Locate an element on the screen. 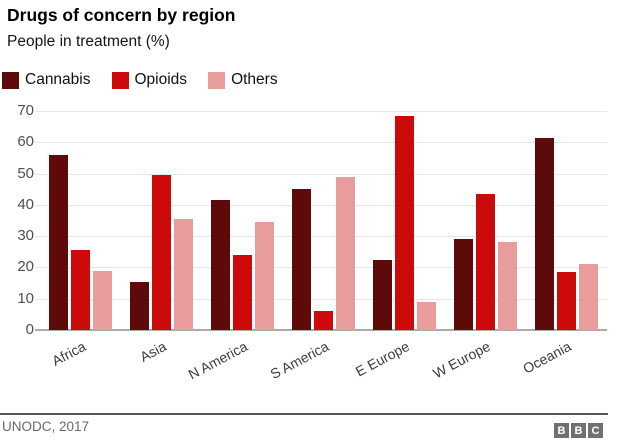 This screenshot has height=442, width=640. y-tick-label-10: 10 is located at coordinates (25, 298).